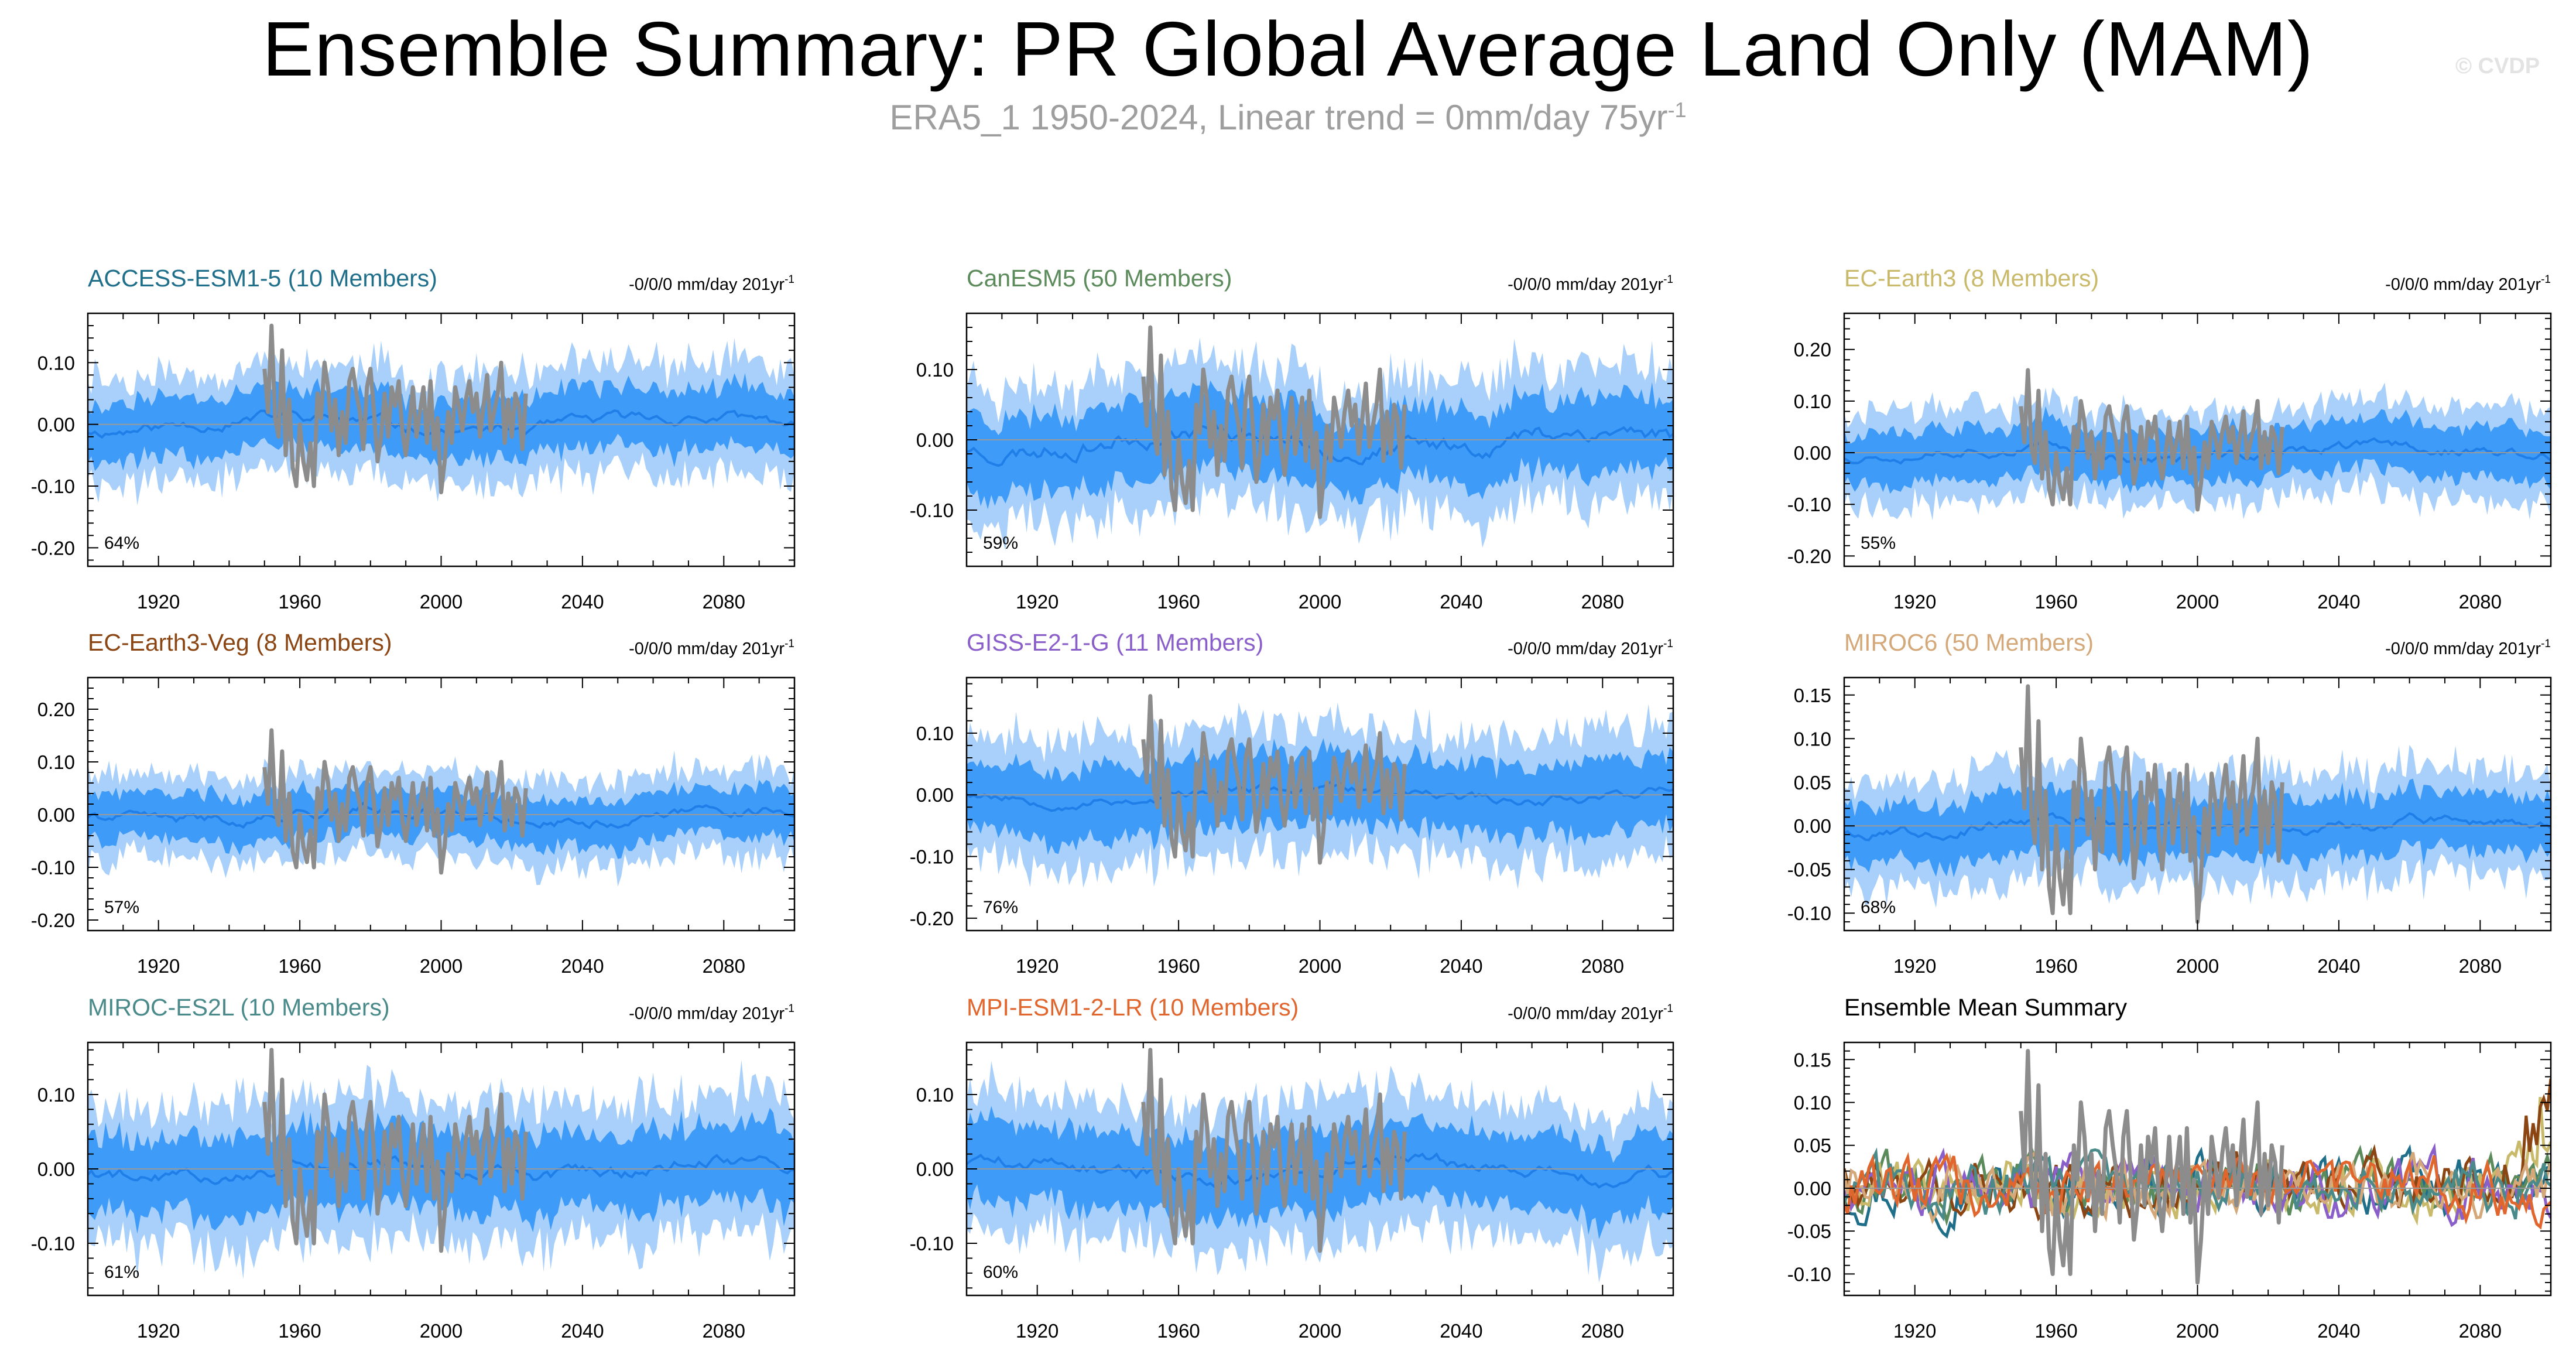 The width and height of the screenshot is (2576, 1361). Describe the element at coordinates (240, 642) in the screenshot. I see `panel-title: EC-Earth3-Veg (8 Members)` at that location.